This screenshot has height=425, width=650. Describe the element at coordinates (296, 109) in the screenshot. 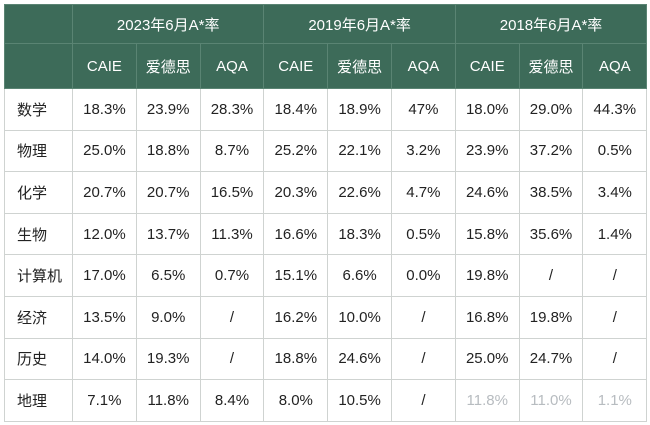

I see `value-cell: 18.4%` at that location.